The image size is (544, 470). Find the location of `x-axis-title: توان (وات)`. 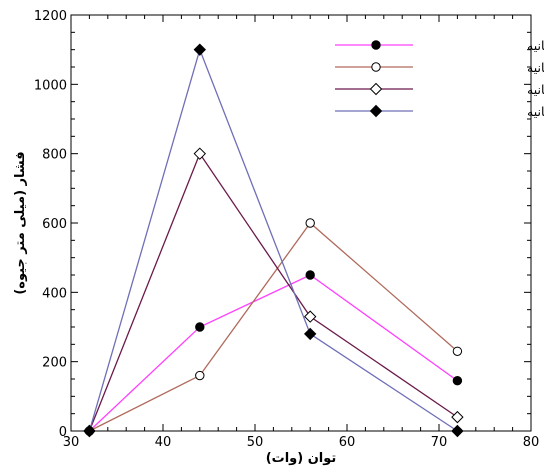

x-axis-title: توان (وات) is located at coordinates (301, 458).